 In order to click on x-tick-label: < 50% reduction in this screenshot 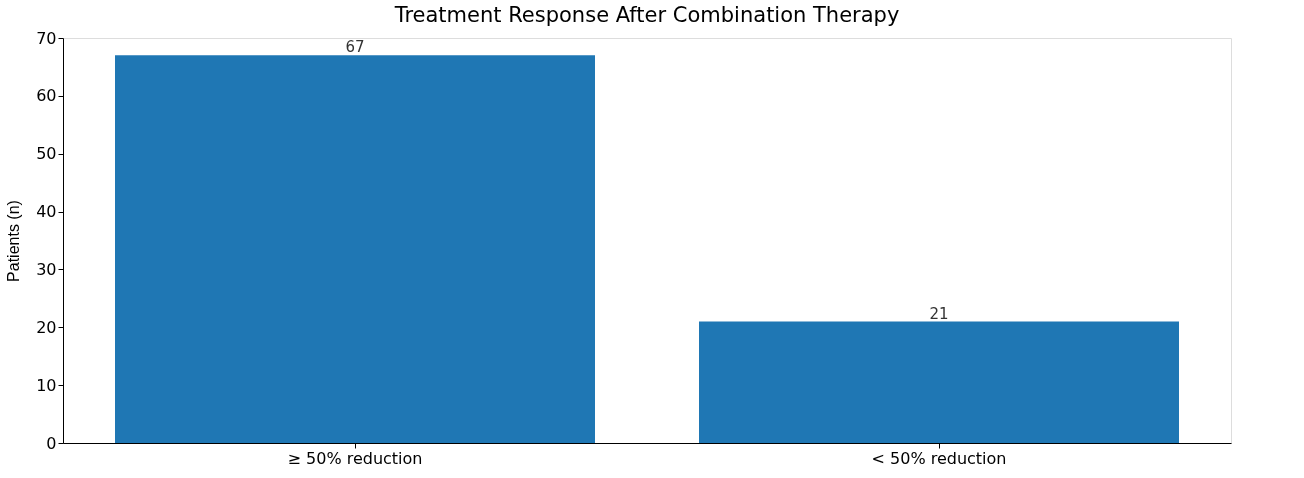, I will do `click(939, 458)`.